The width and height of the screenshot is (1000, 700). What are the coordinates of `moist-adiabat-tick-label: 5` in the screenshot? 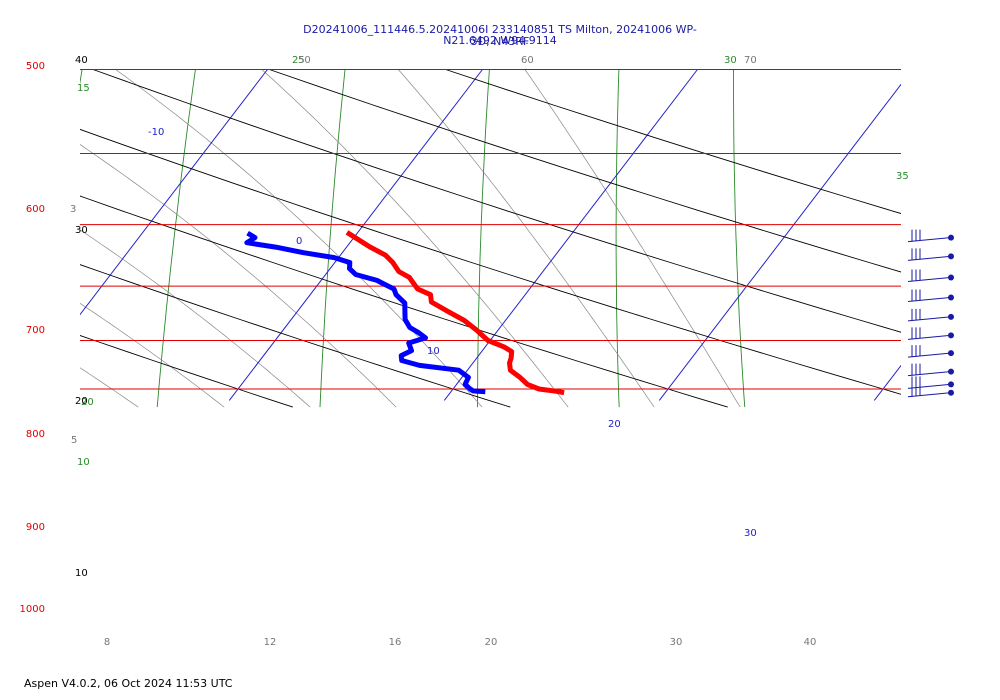 It's located at (74, 440).